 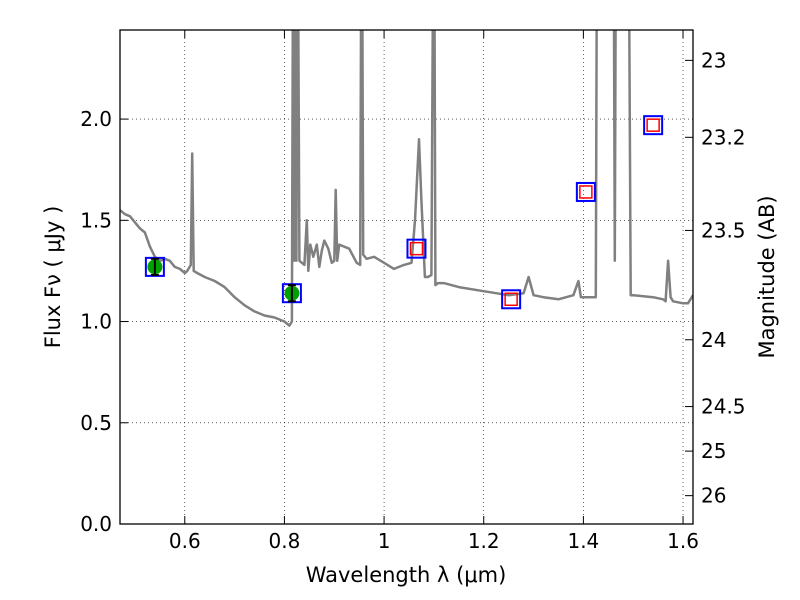 What do you see at coordinates (583, 541) in the screenshot?
I see `x-tick-label: 1.4` at bounding box center [583, 541].